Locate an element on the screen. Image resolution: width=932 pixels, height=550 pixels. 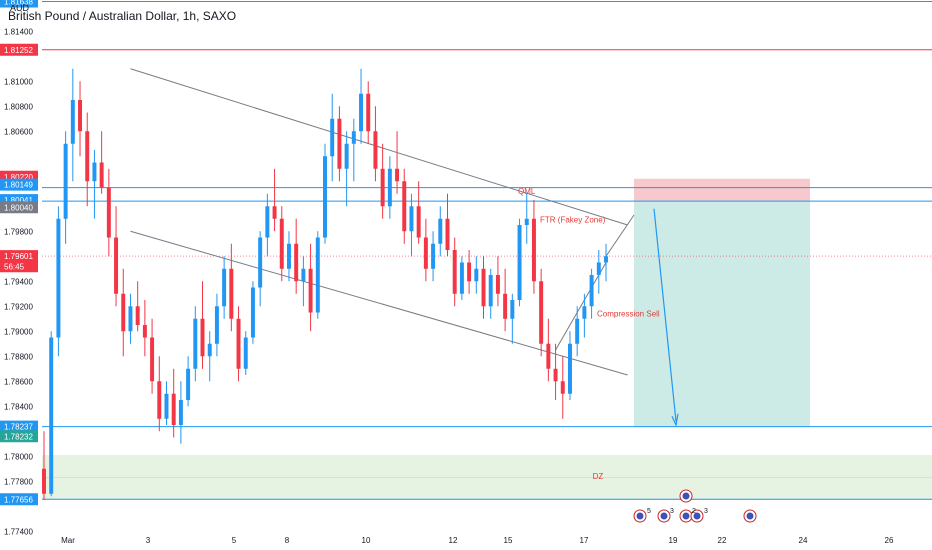
price-label-text: 56:45 is located at coordinates (14, 266).